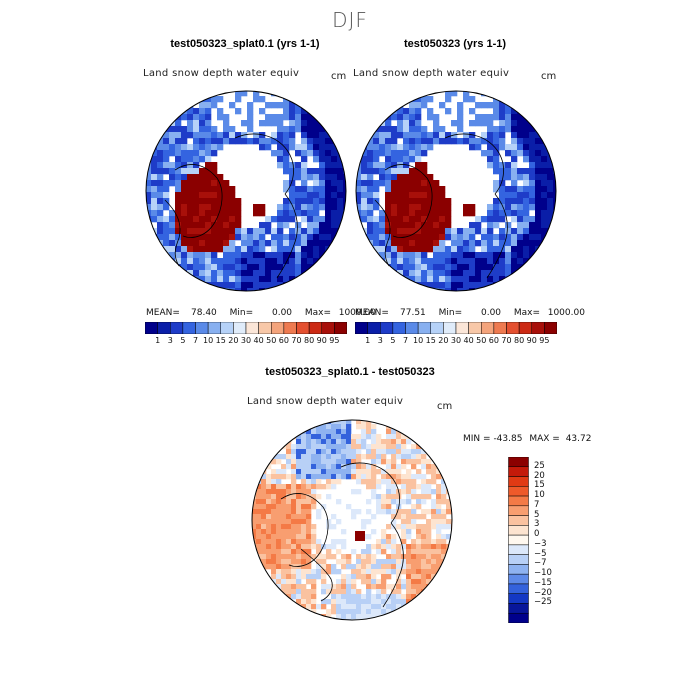  I want to click on cb1-tick-13: 90, so click(321, 340).